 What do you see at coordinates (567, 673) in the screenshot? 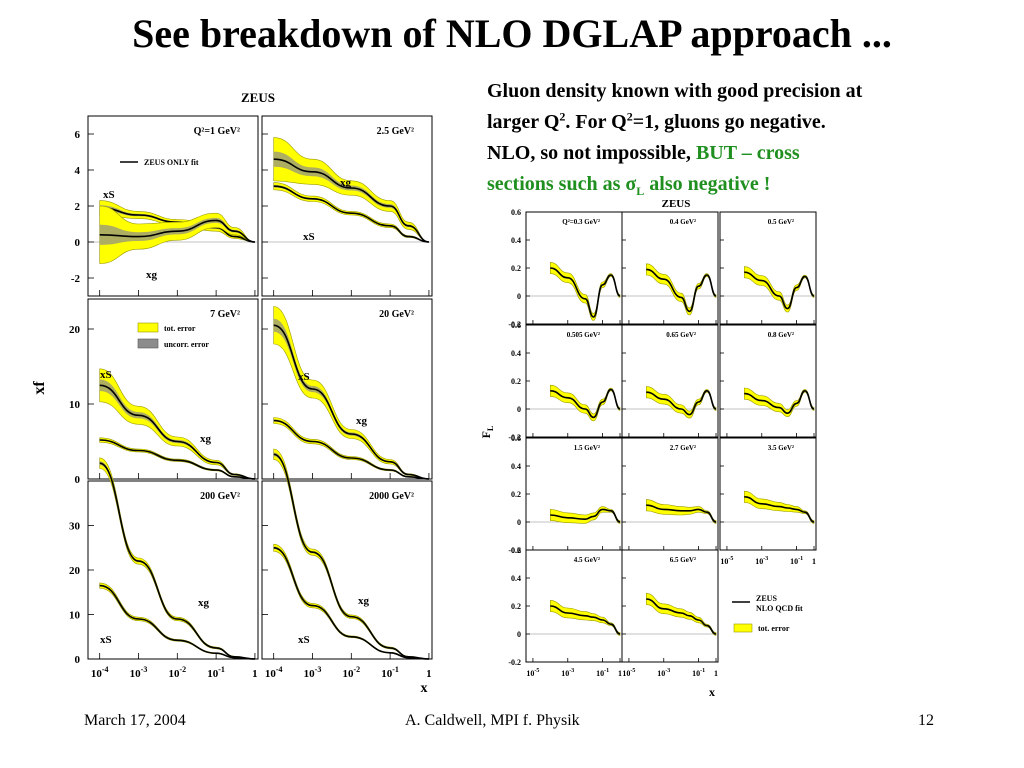
I see `x-tick-label: 10⁻³` at bounding box center [567, 673].